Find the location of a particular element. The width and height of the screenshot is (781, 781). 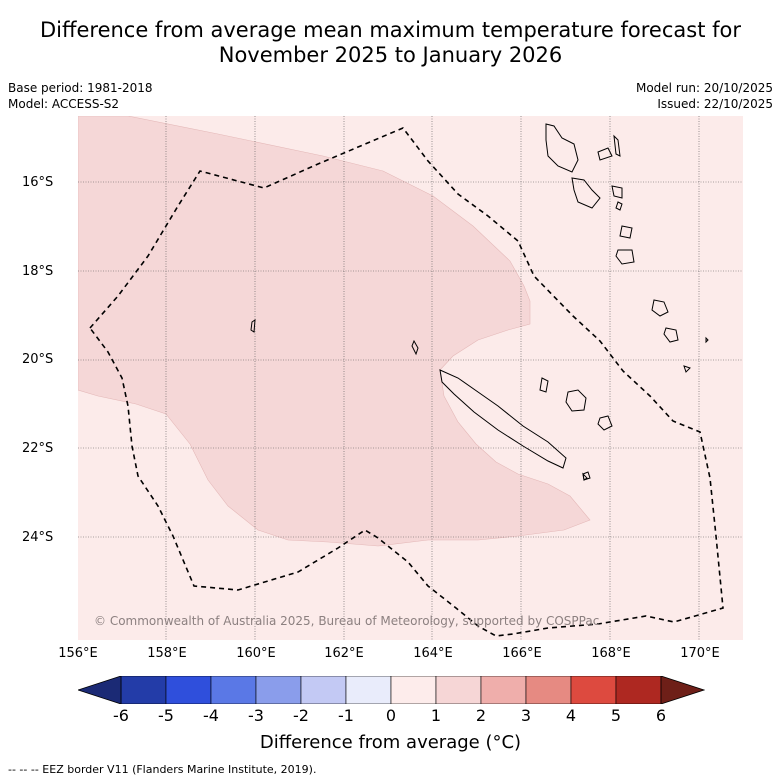

erromango is located at coordinates (625, 257).